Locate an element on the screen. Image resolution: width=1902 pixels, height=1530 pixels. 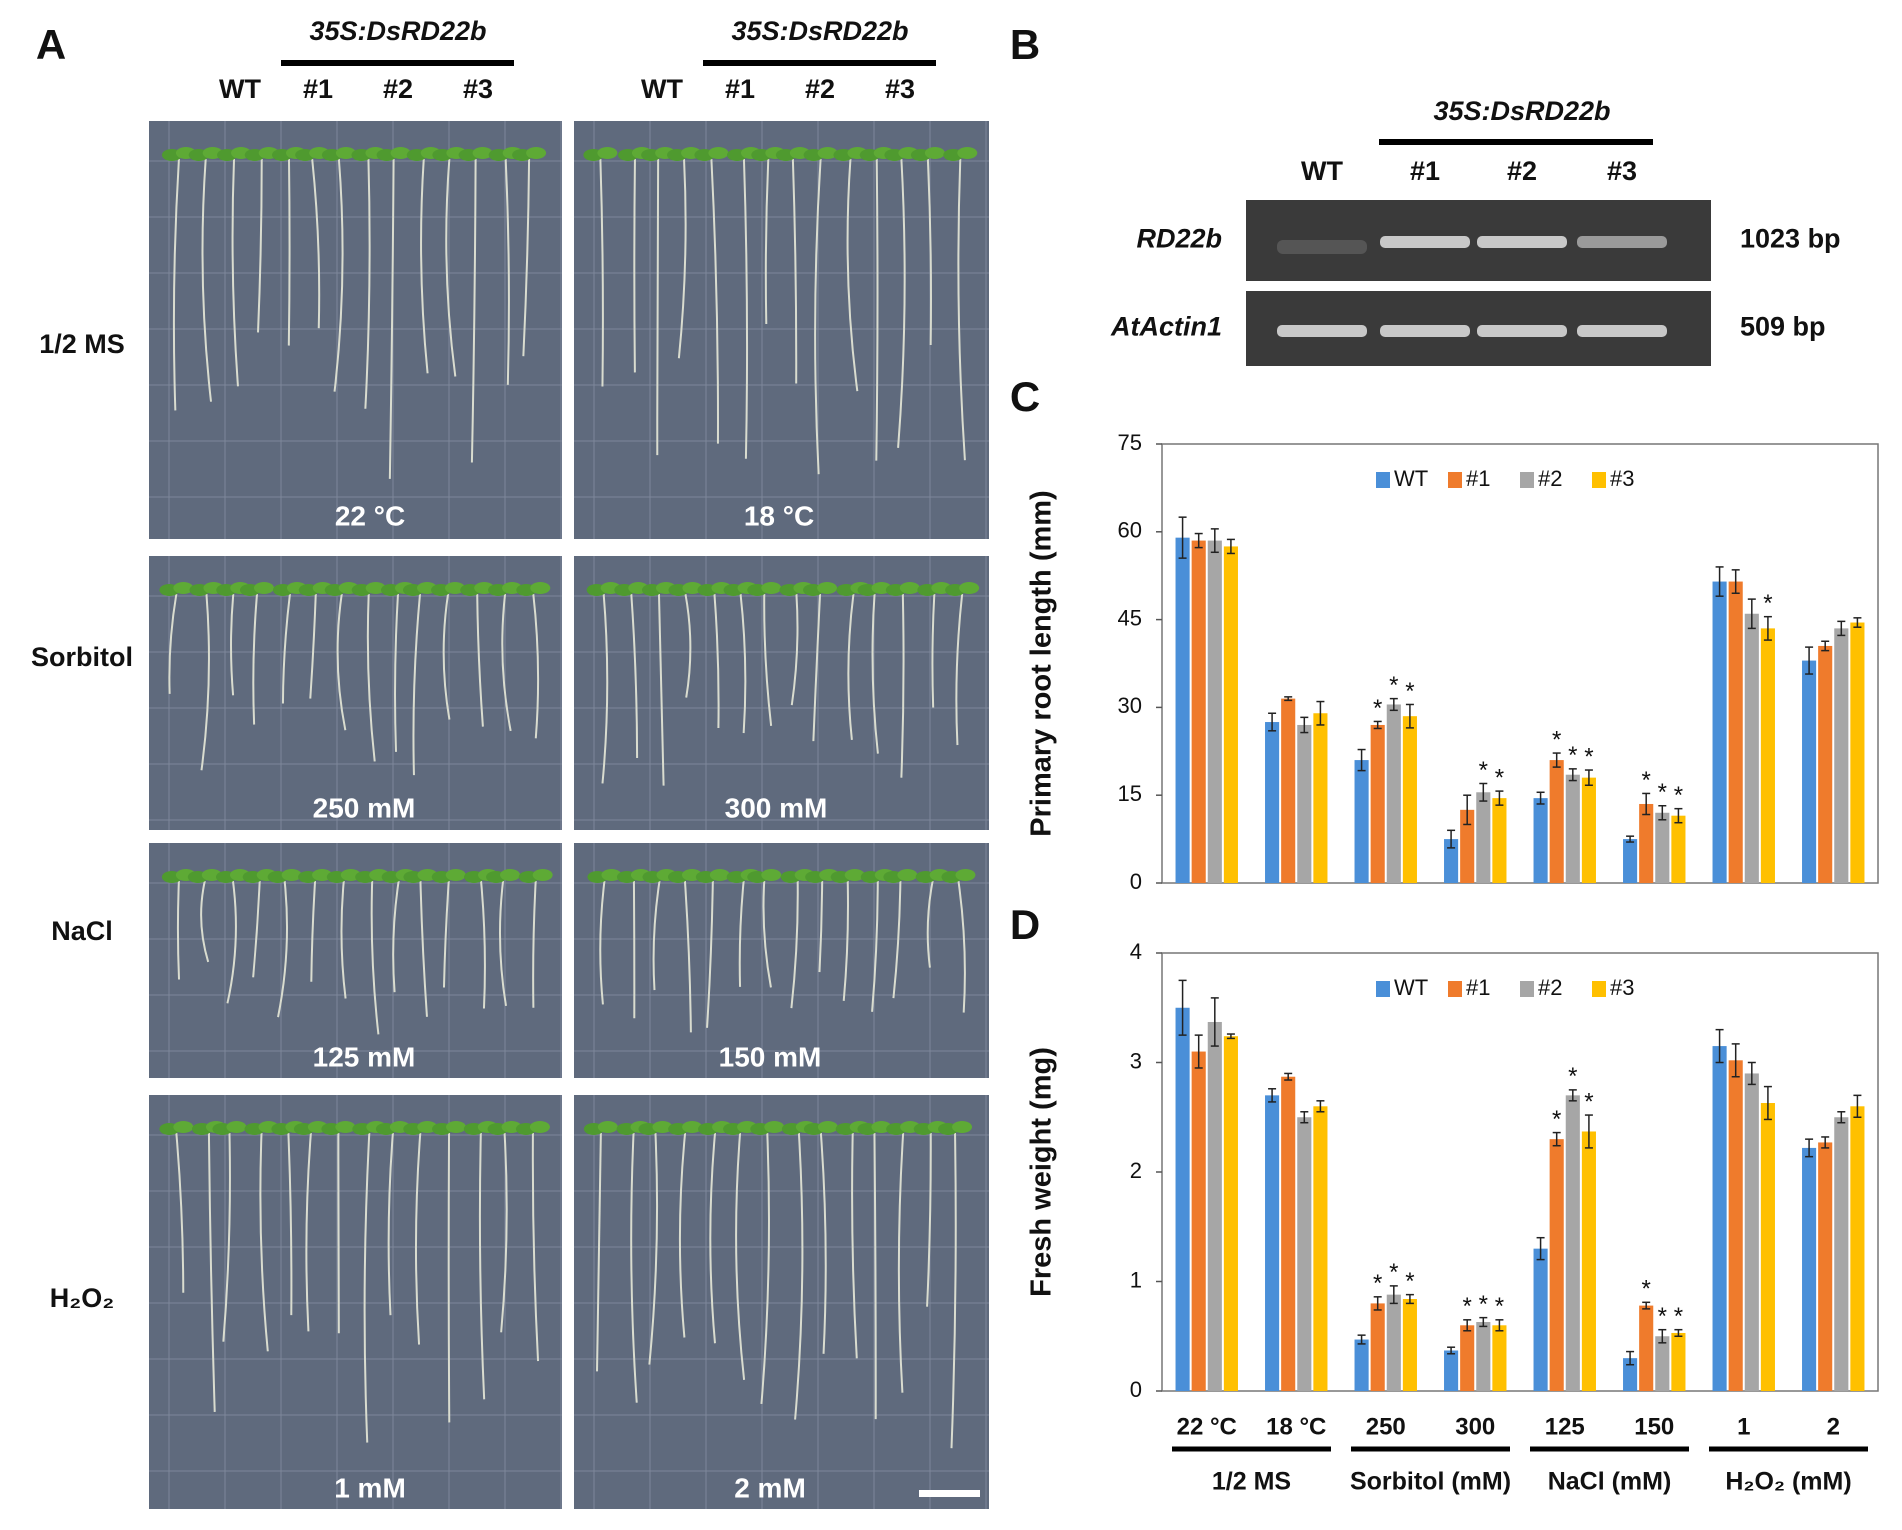
x-tick-label: 2 is located at coordinates (1833, 1426).